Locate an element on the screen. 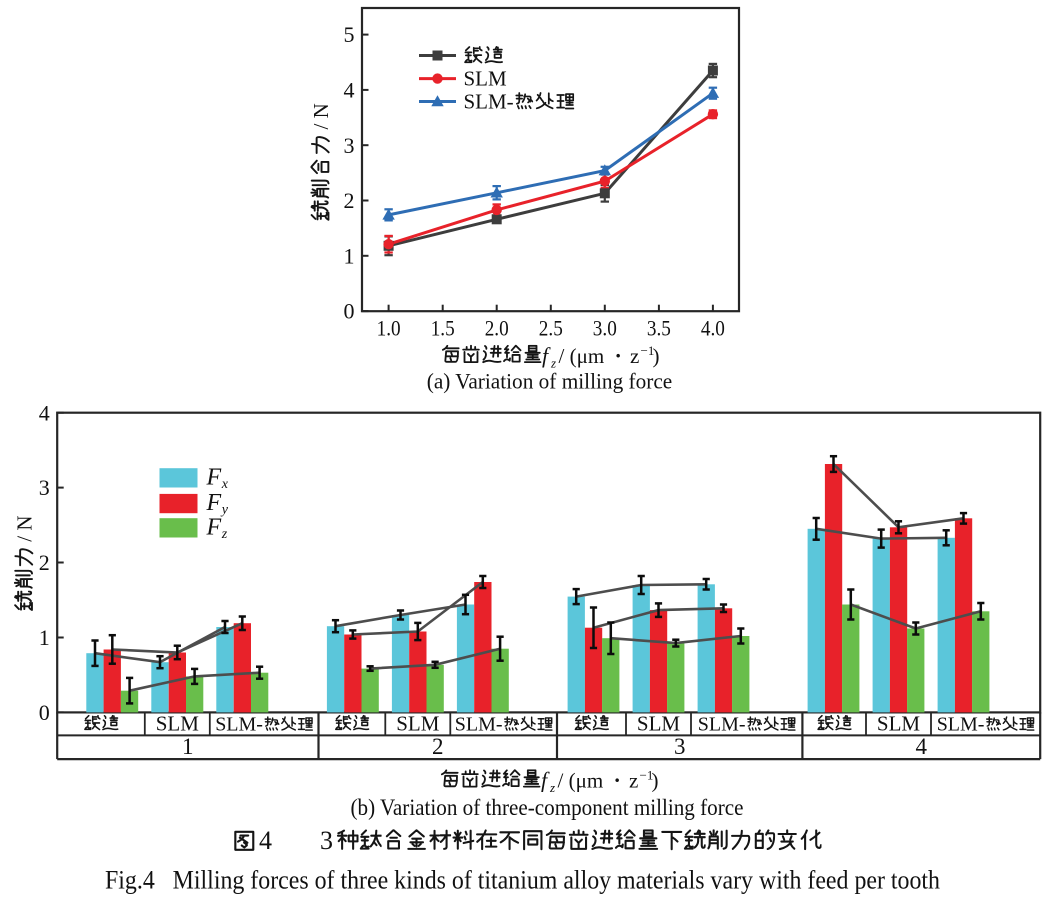 The width and height of the screenshot is (1049, 906). svg-text: (a) Variation of milling force is located at coordinates (550, 381).